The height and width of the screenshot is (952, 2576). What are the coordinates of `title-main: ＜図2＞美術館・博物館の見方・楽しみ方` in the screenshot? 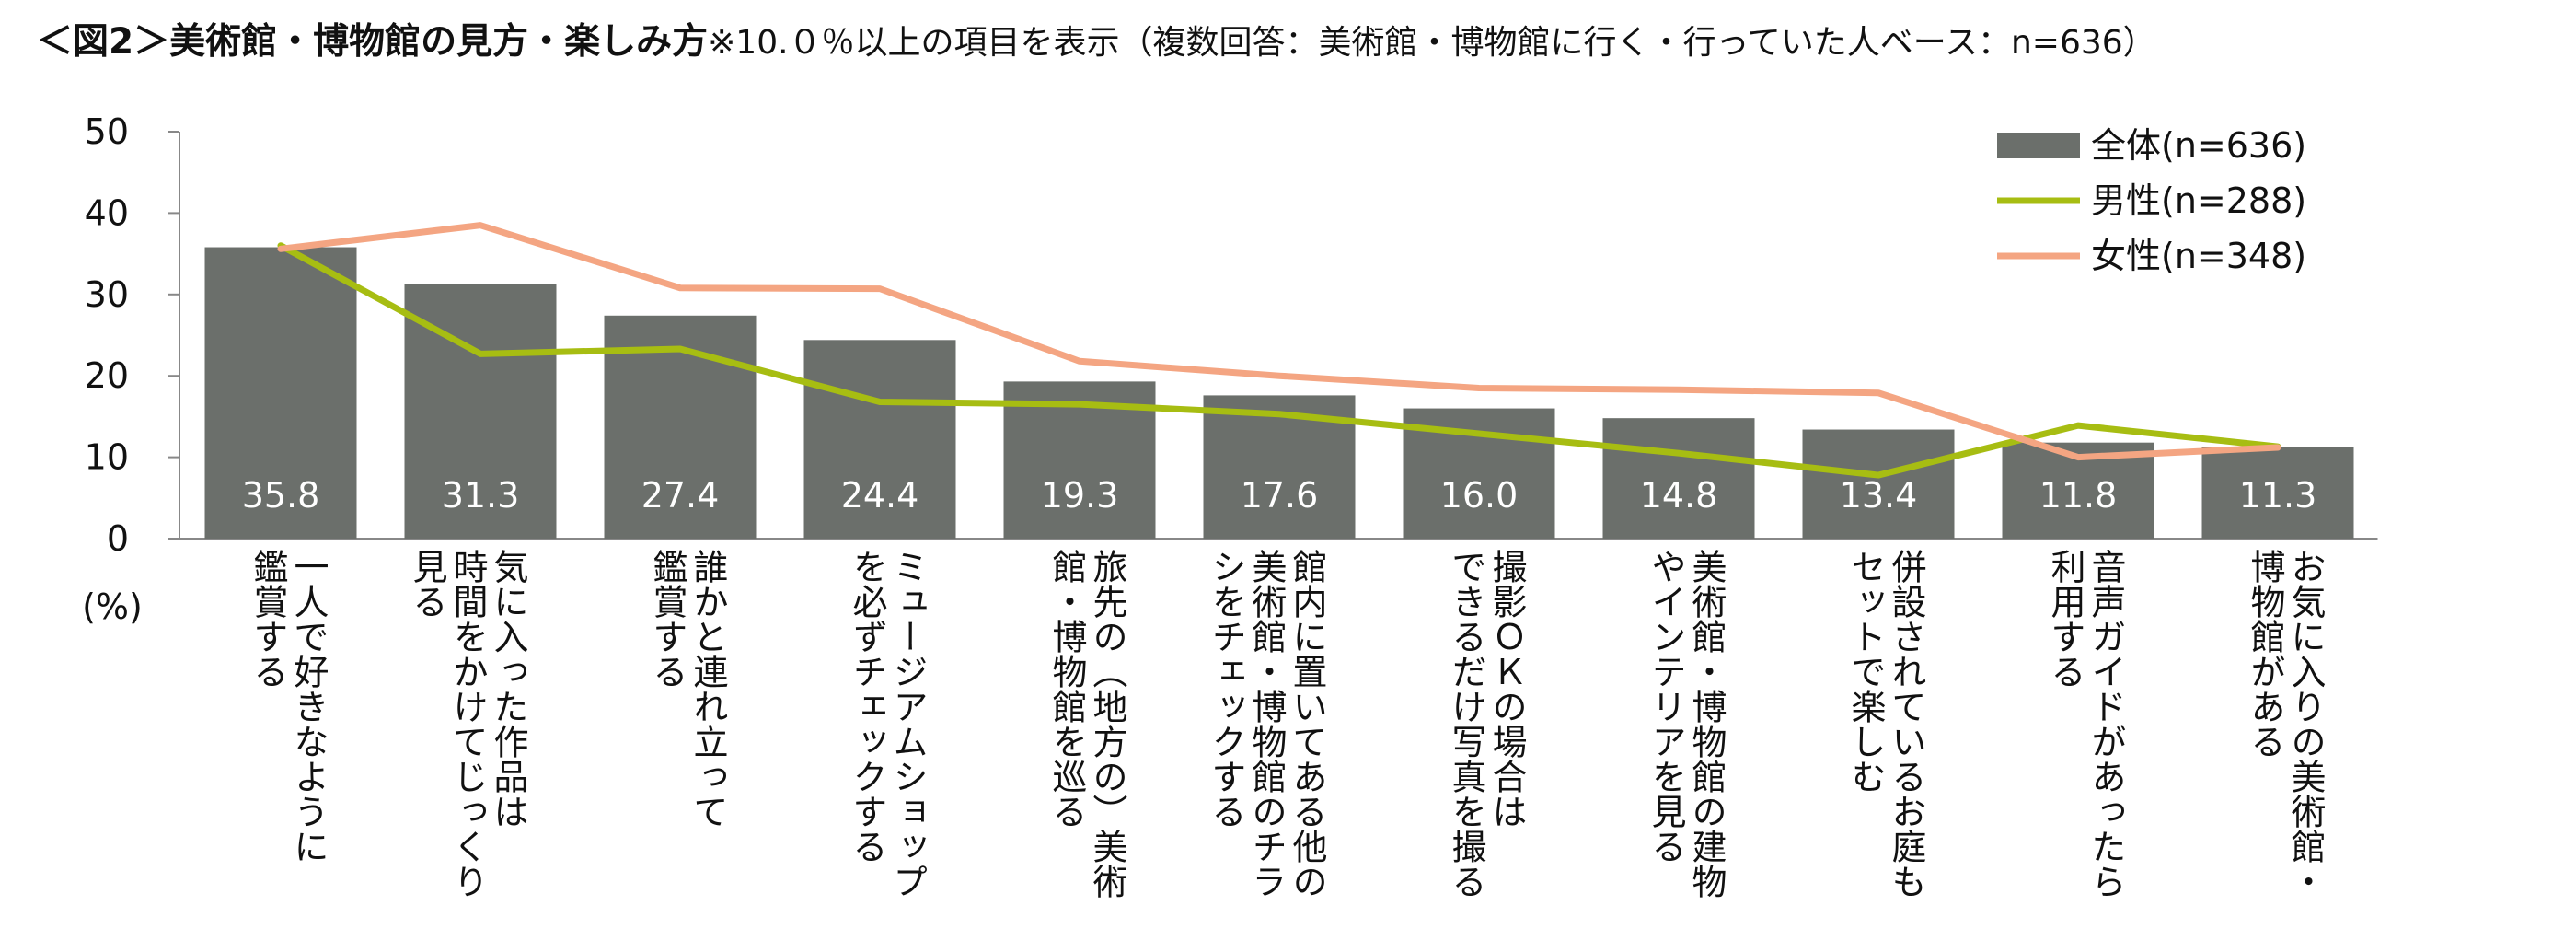 It's located at (373, 42).